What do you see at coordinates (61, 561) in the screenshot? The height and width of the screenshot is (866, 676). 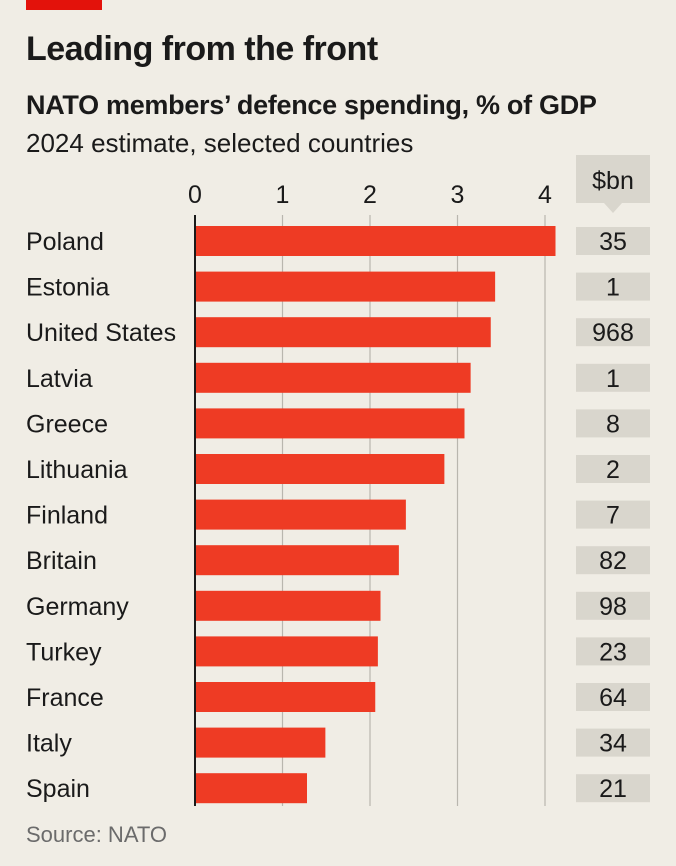 I see `category-label: Britain` at bounding box center [61, 561].